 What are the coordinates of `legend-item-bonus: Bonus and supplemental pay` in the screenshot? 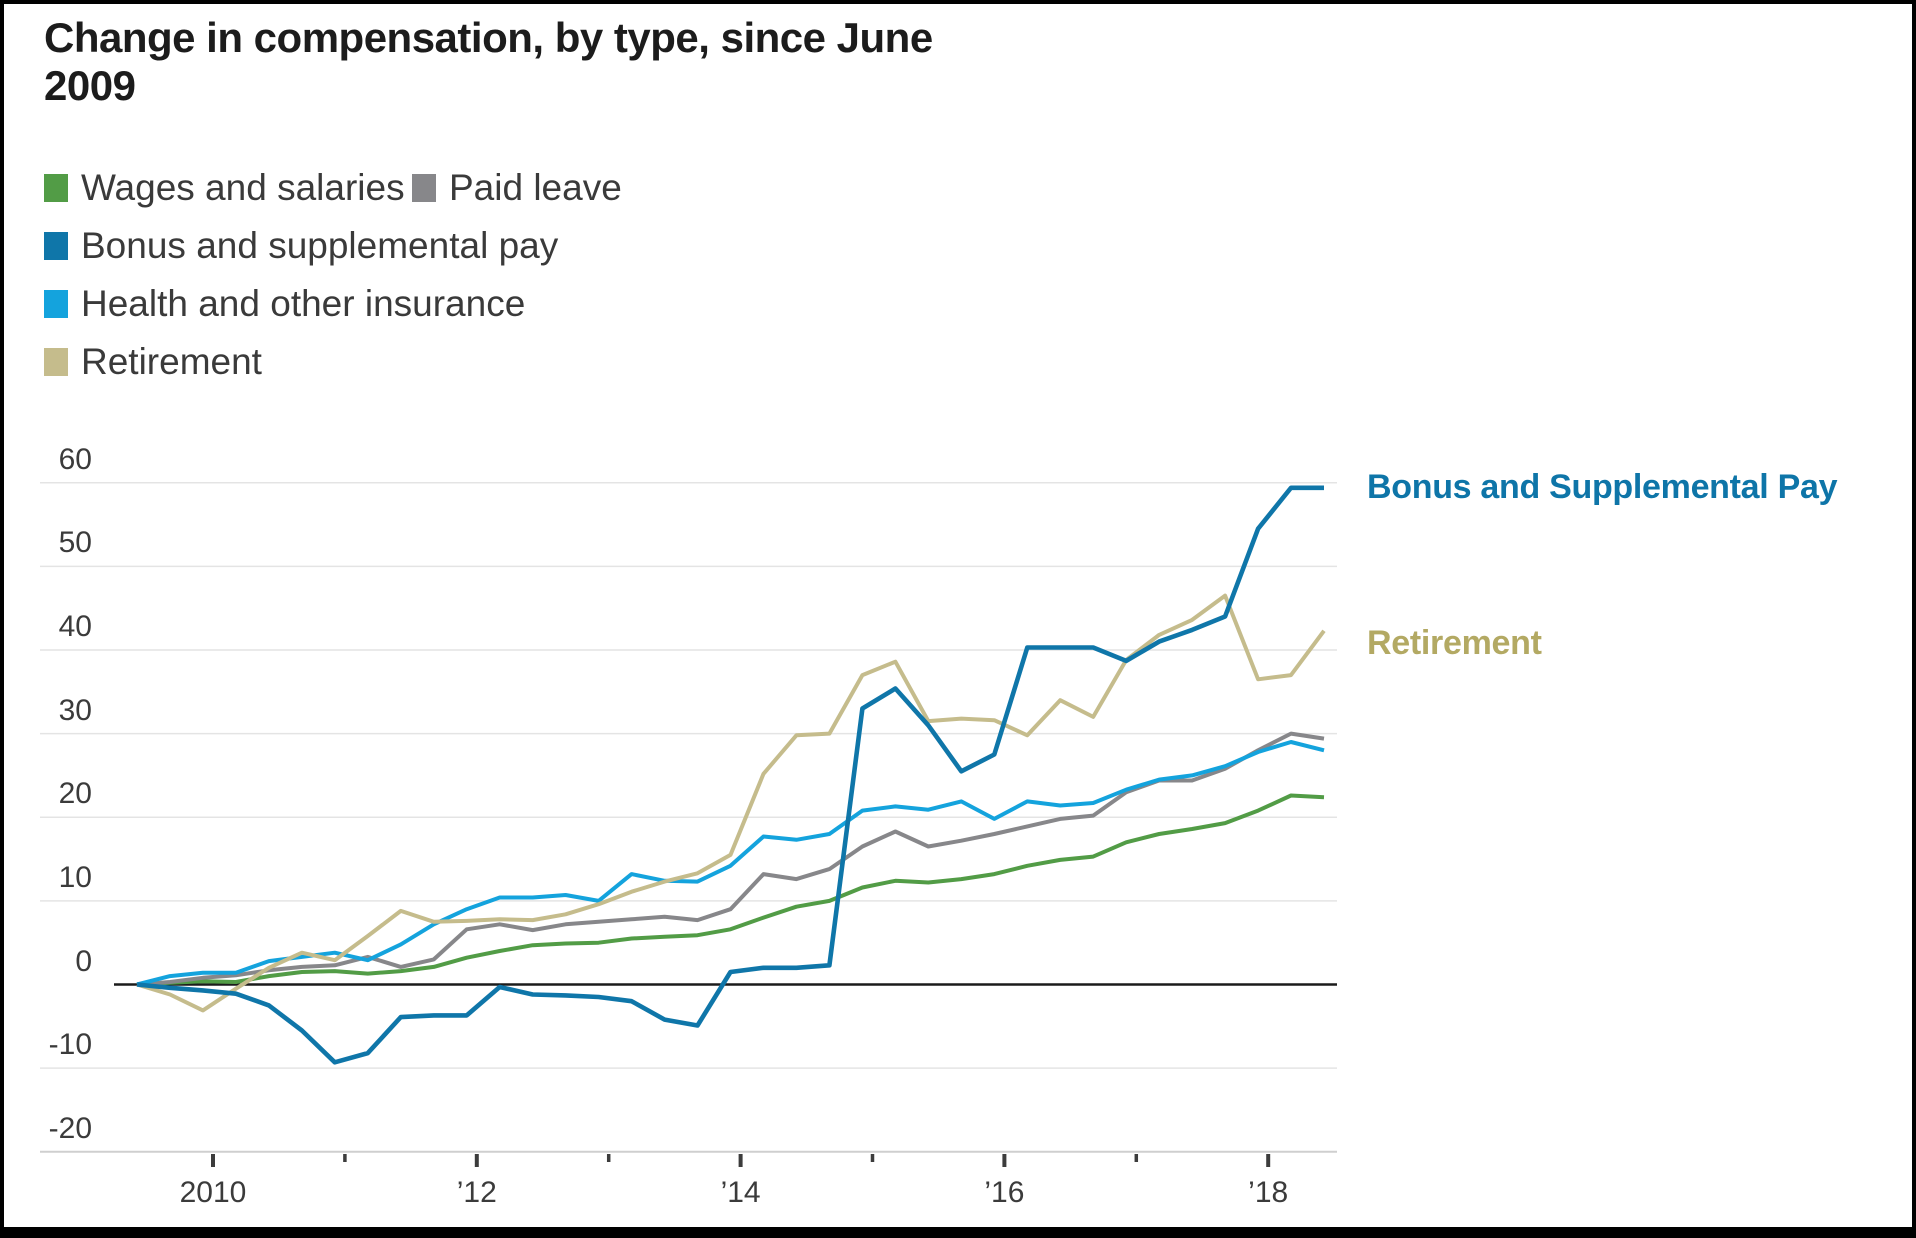 It's located at (301, 246).